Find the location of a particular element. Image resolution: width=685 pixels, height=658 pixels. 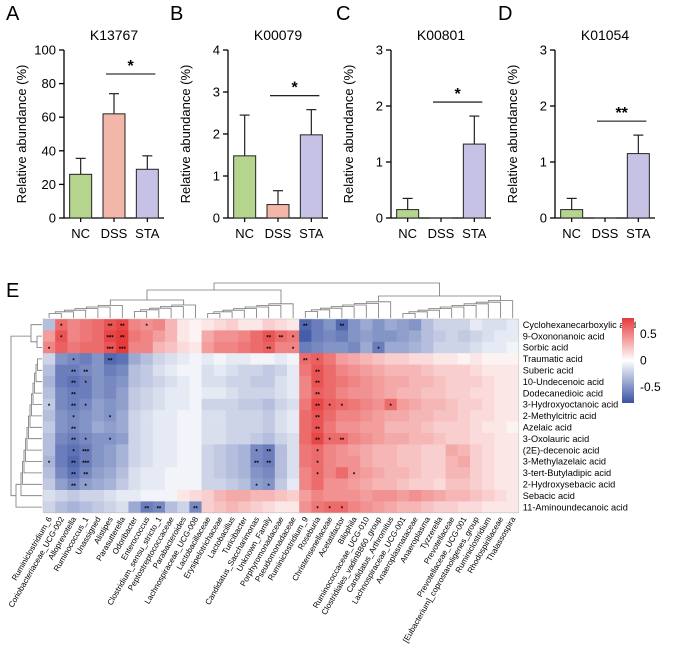

y-tick-label: 4 is located at coordinates (216, 50).